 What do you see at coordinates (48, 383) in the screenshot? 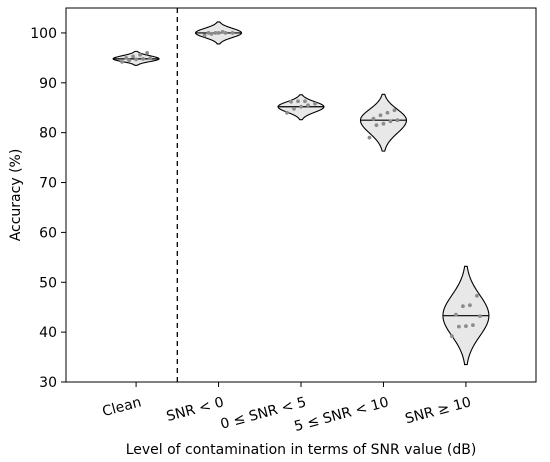
I see `y-tick-label: 30` at bounding box center [48, 383].